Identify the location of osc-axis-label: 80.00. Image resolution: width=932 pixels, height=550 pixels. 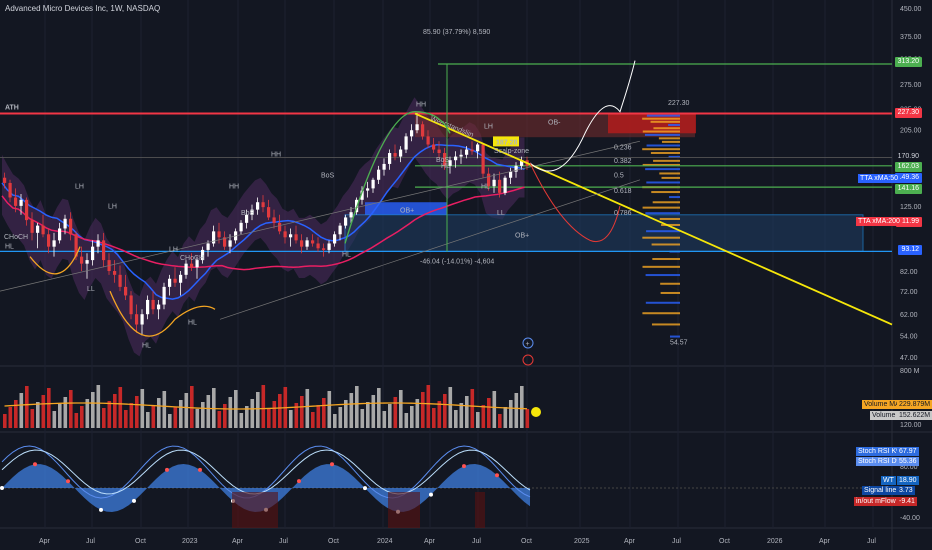
(909, 467).